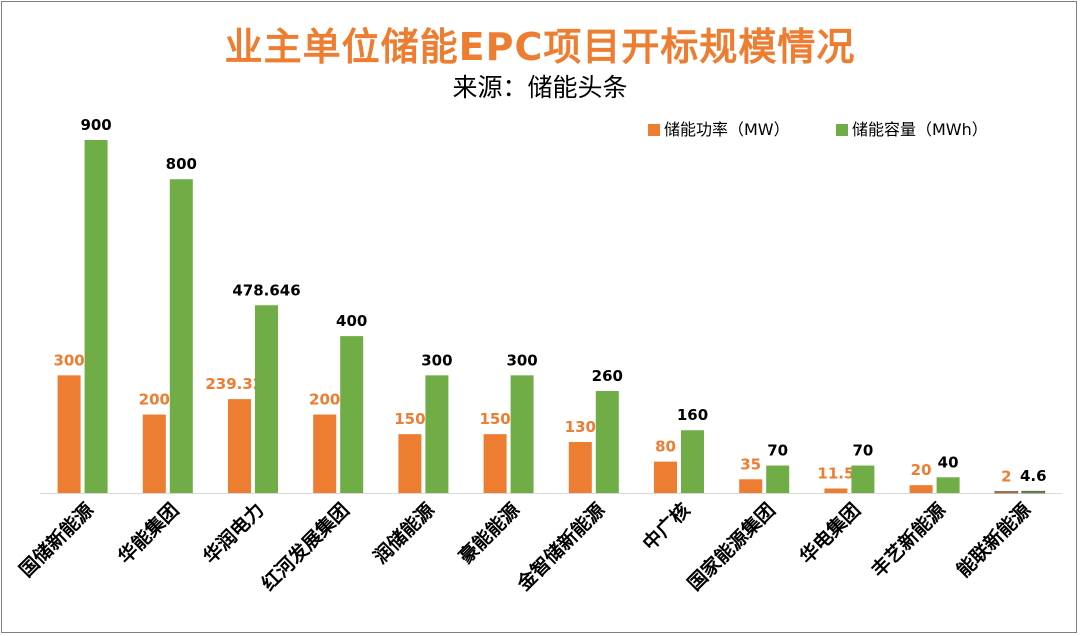 Image resolution: width=1080 pixels, height=636 pixels. What do you see at coordinates (654, 130) in the screenshot?
I see `legend-swatch-power` at bounding box center [654, 130].